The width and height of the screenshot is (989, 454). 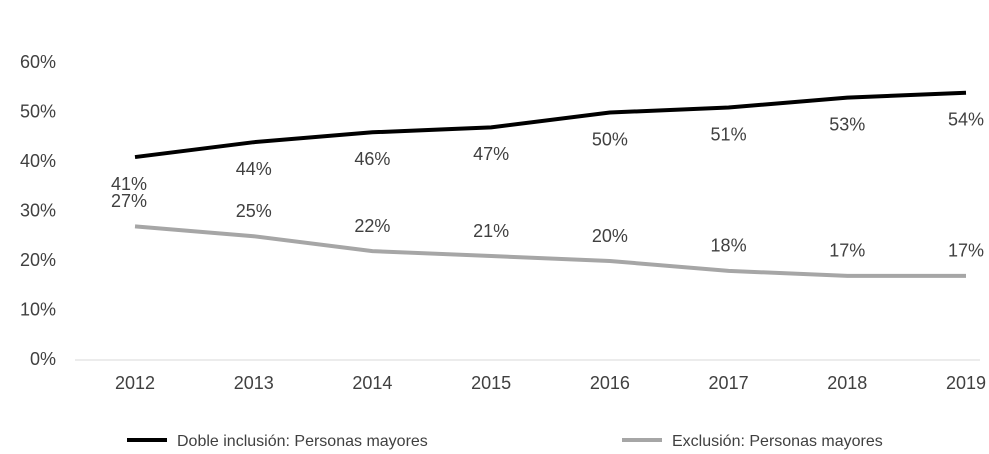 I want to click on y-tick-label: 0%, so click(x=43, y=359).